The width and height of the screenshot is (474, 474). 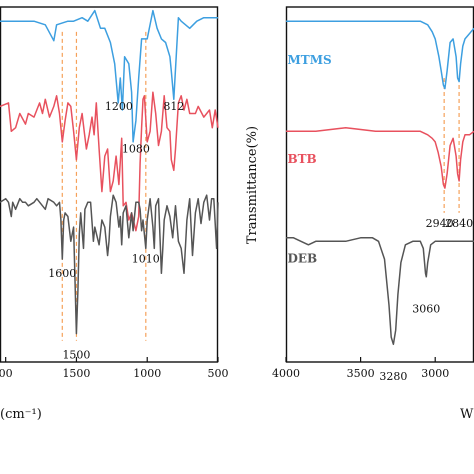 I want to click on right-x-axis-label: W, so click(x=467, y=414).